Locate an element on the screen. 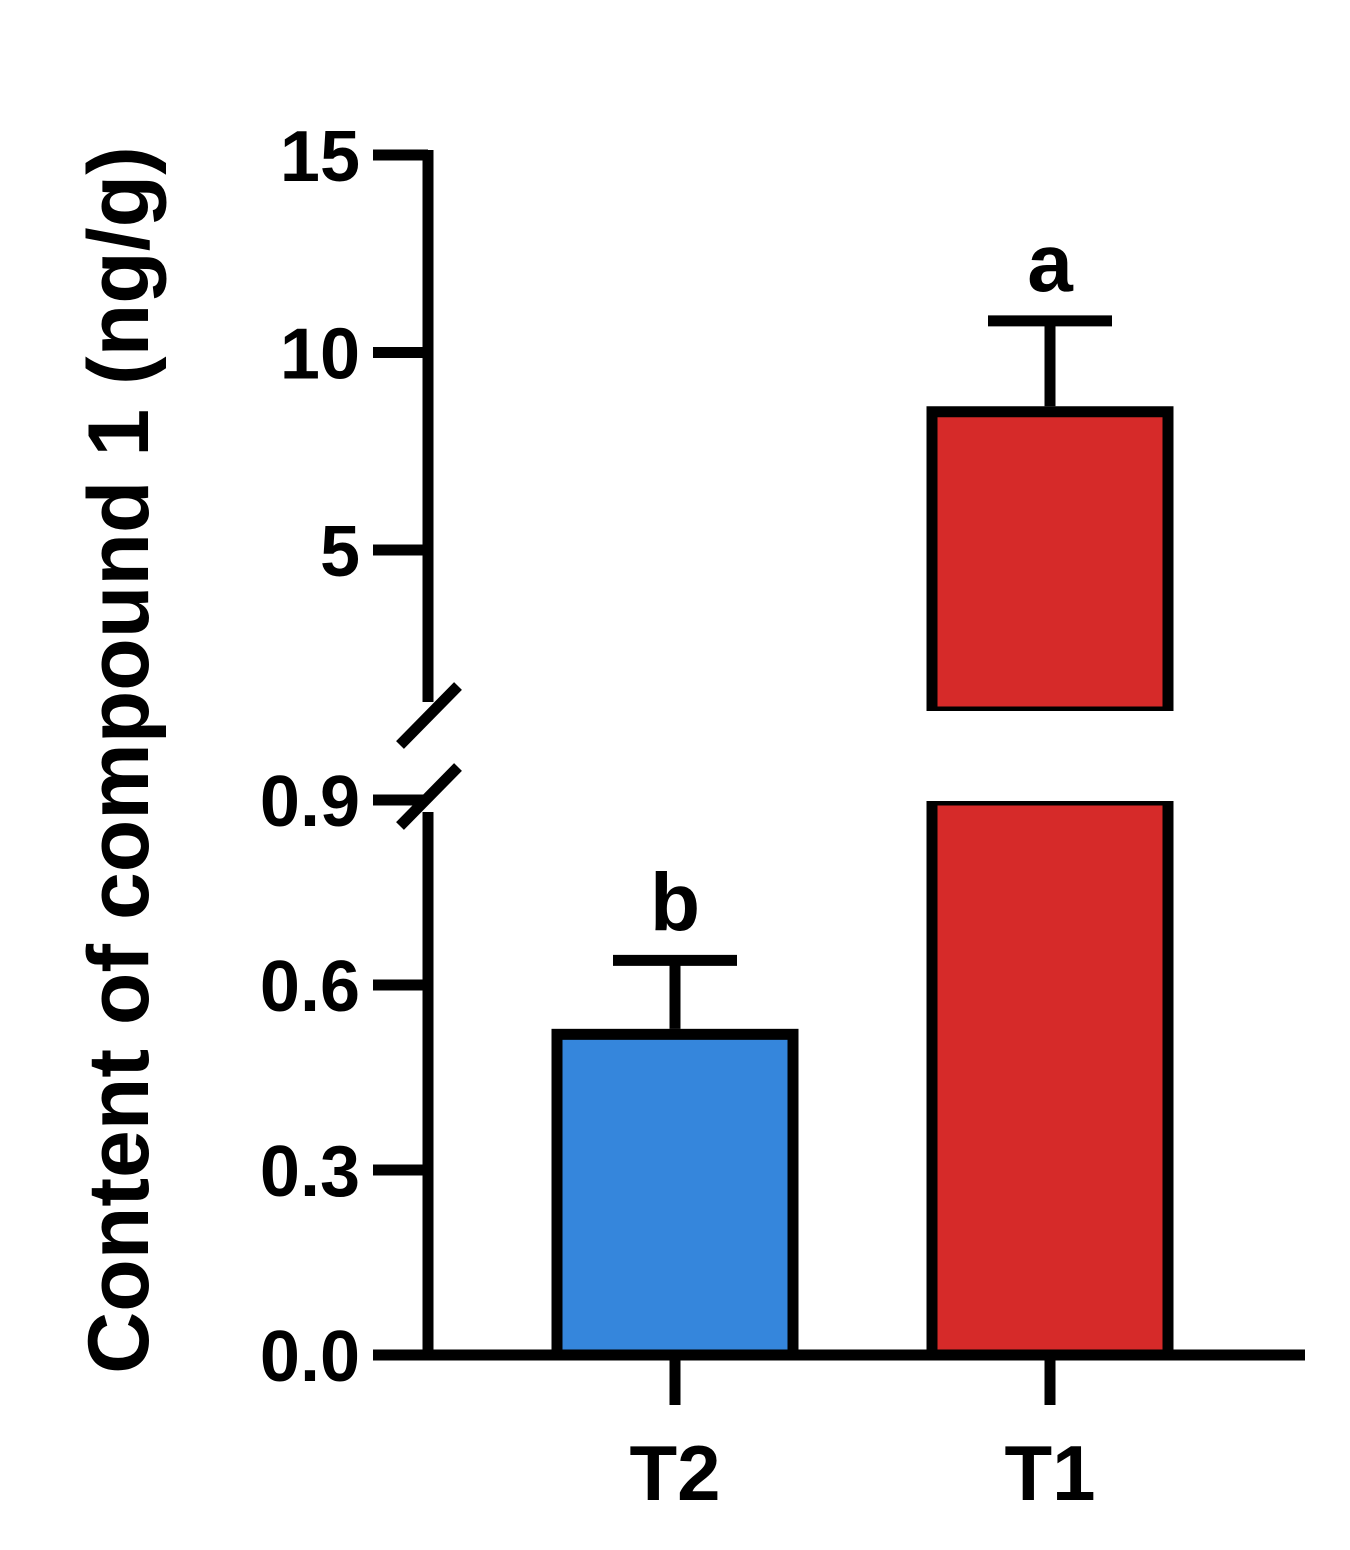 The image size is (1350, 1550). bar-break-gap-t1 is located at coordinates (1050, 756).